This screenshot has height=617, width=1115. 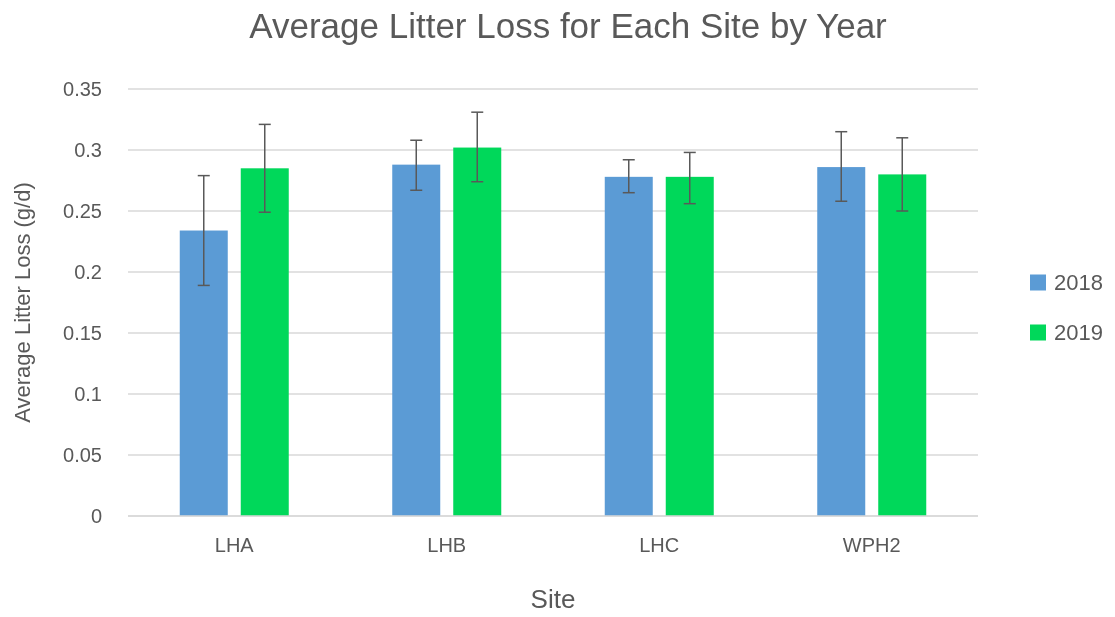 I want to click on y-tick-label: 0.25, so click(x=82, y=211).